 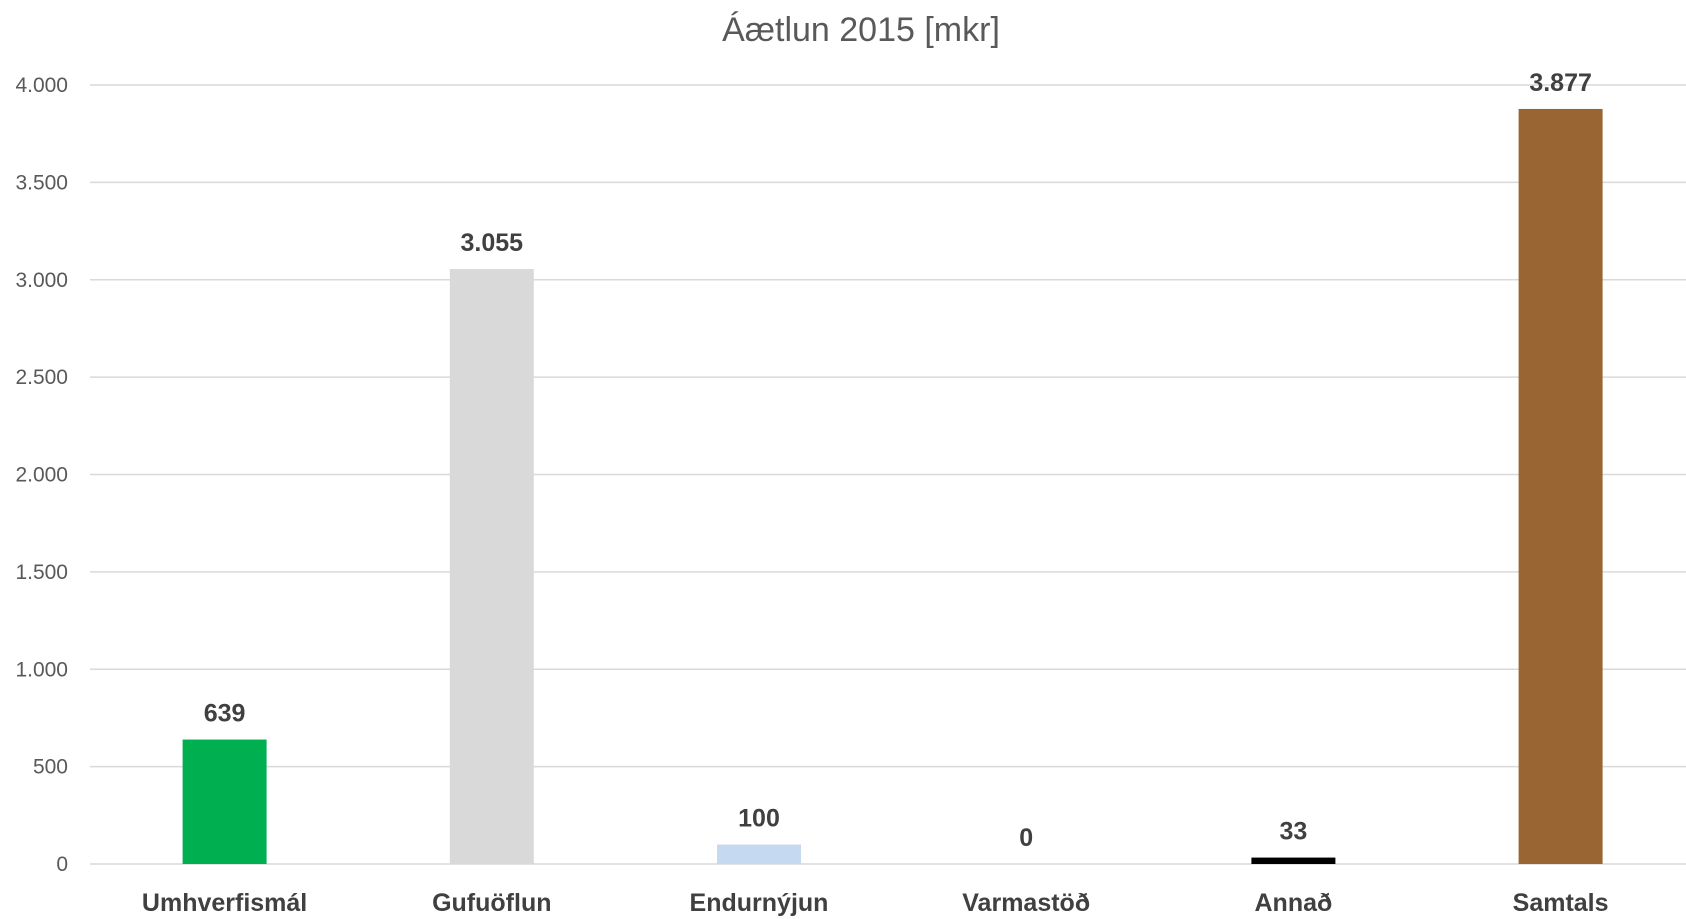 What do you see at coordinates (225, 714) in the screenshot?
I see `data-label: 639` at bounding box center [225, 714].